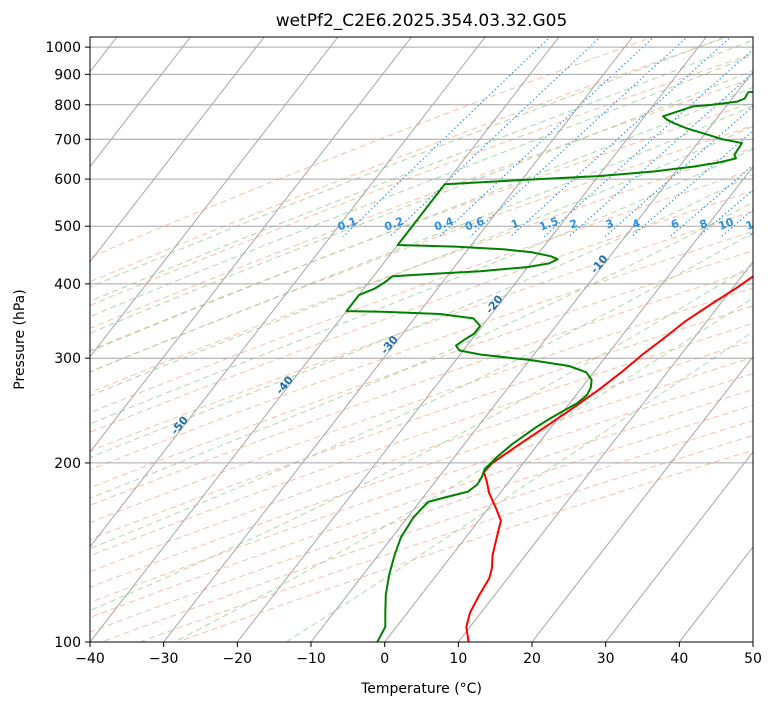 The height and width of the screenshot is (708, 775). What do you see at coordinates (164, 659) in the screenshot?
I see `x-tick-label: −30` at bounding box center [164, 659].